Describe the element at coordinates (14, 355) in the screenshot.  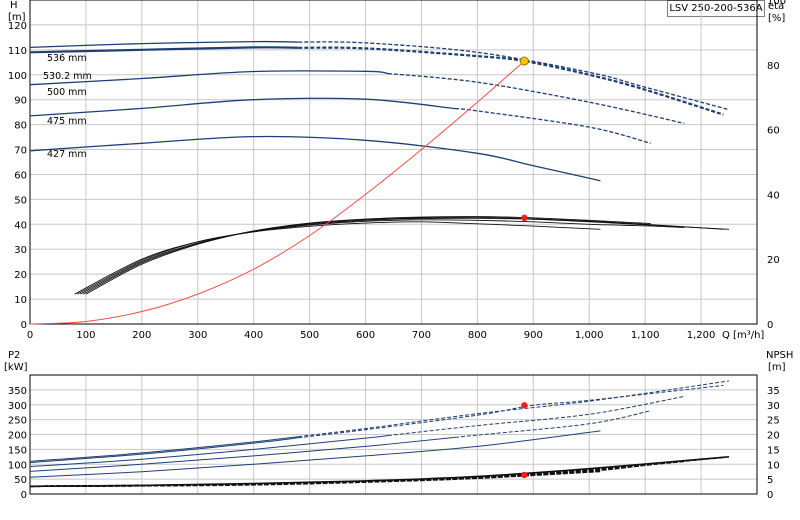
I see `p2-axis-label: P2` at that location.